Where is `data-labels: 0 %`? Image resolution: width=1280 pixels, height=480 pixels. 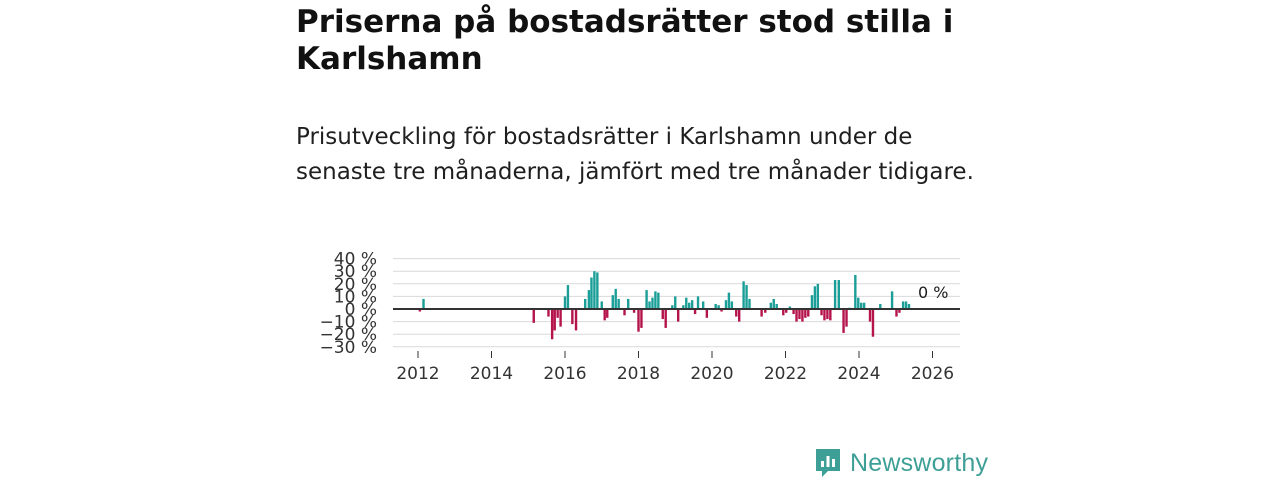 data-labels: 0 % is located at coordinates (933, 292).